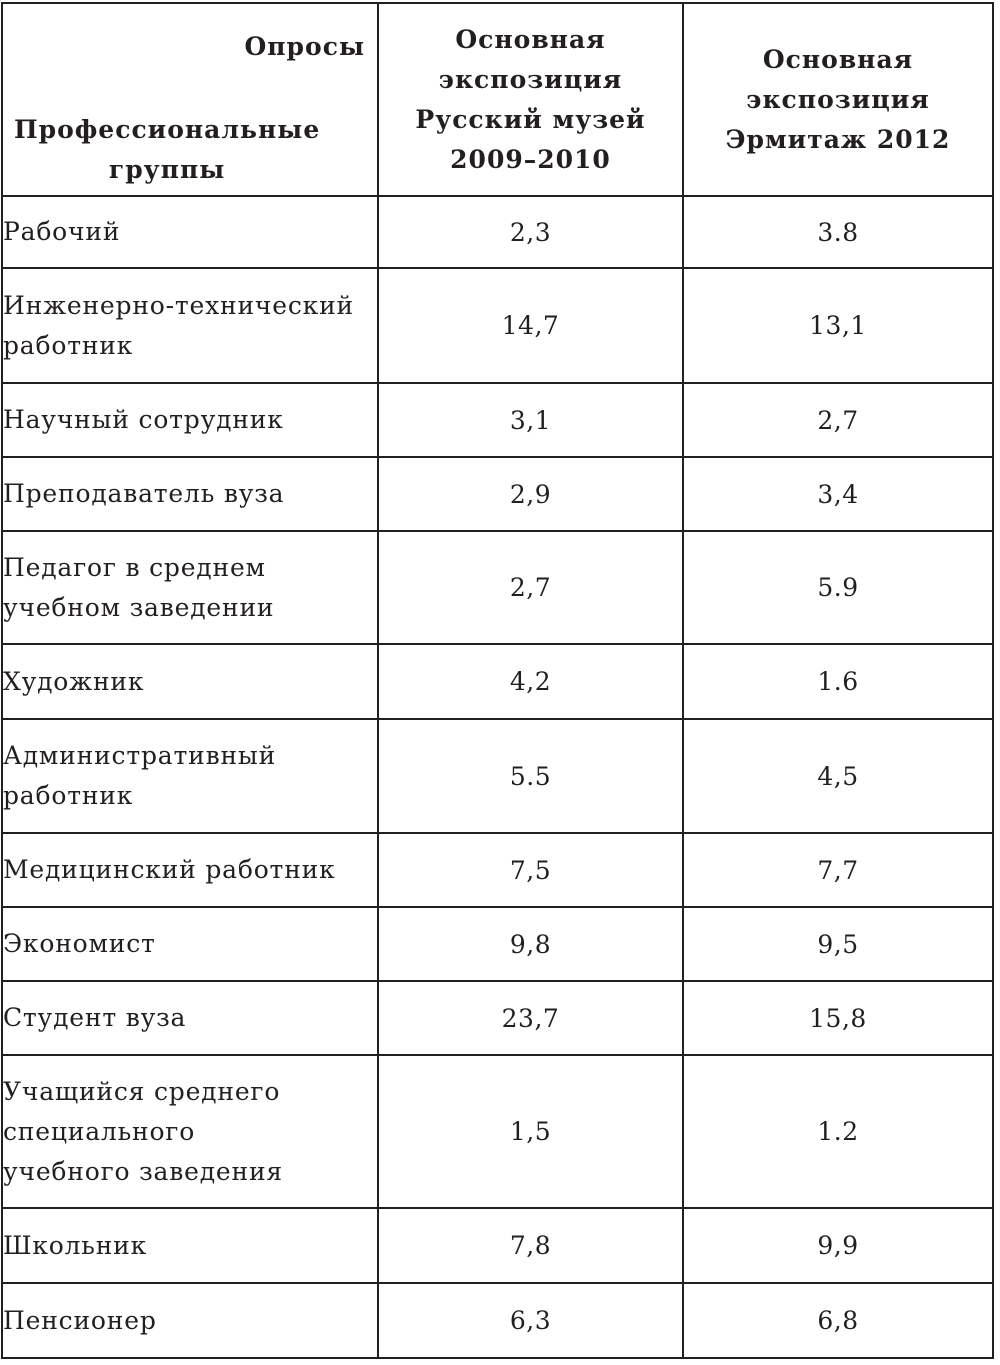 This screenshot has height=1365, width=1000. What do you see at coordinates (62, 231) in the screenshot?
I see `group-label: Рабочий` at bounding box center [62, 231].